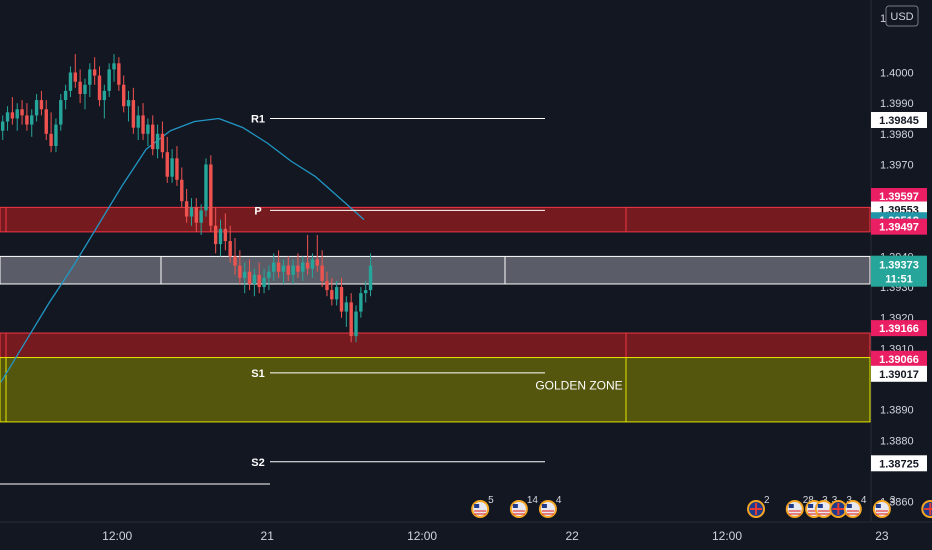 The height and width of the screenshot is (550, 932). What do you see at coordinates (701, 506) in the screenshot?
I see `events-layer: 514422833343` at bounding box center [701, 506].